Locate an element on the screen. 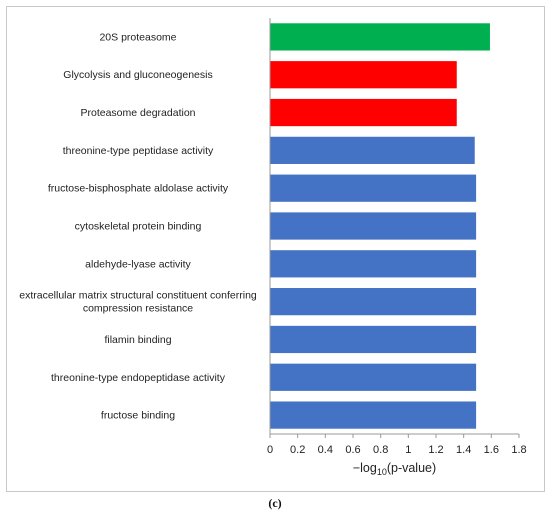  x-tick-label-3: 0.4 is located at coordinates (325, 450).